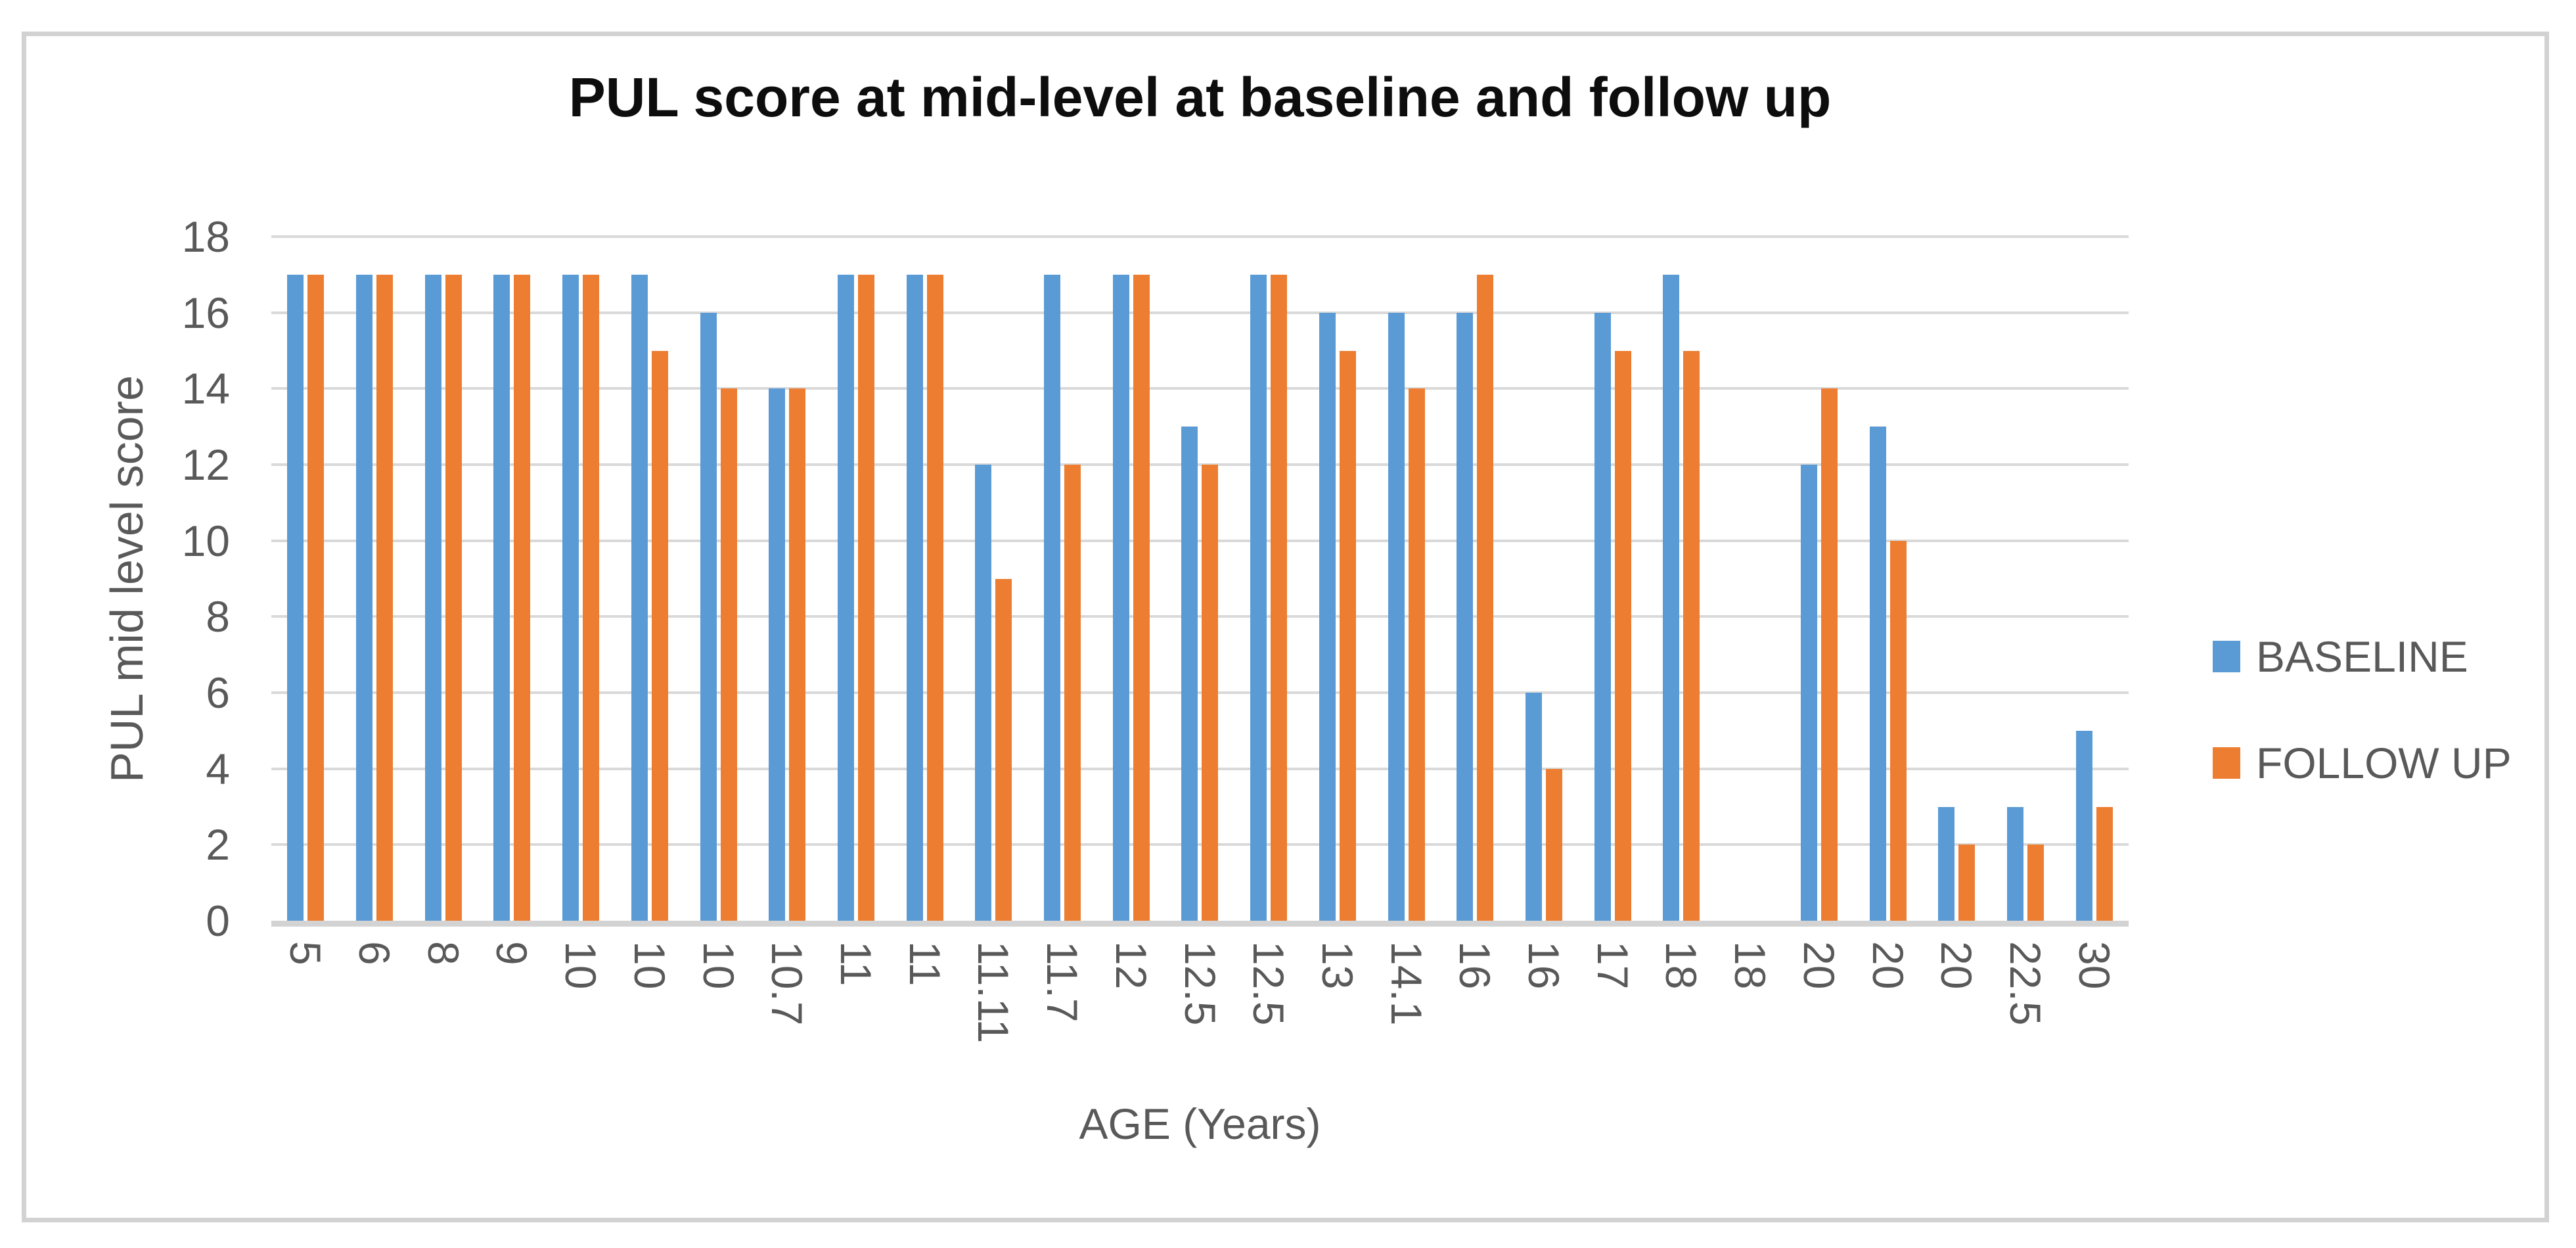 The image size is (2576, 1248). Describe the element at coordinates (218, 768) in the screenshot. I see `y-tick-label: 4` at that location.